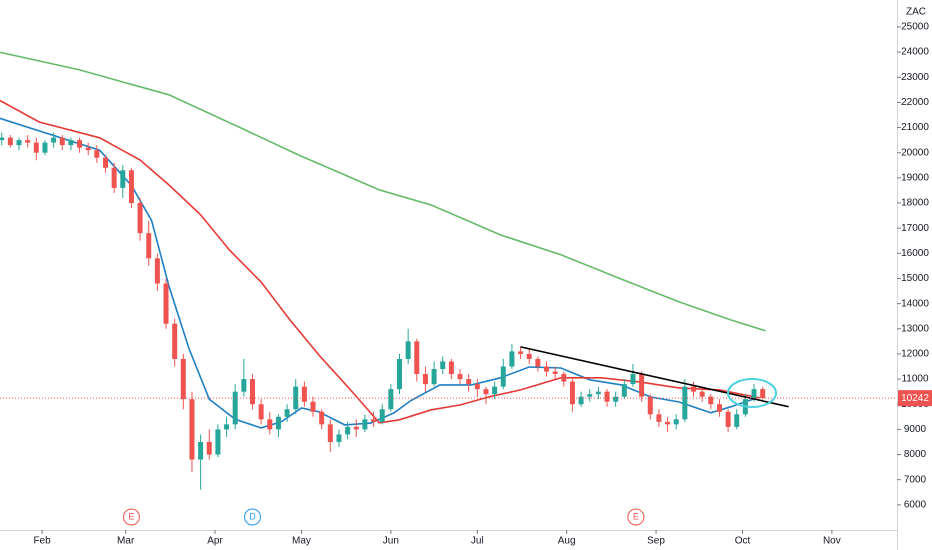 This screenshot has height=550, width=932. What do you see at coordinates (915, 354) in the screenshot?
I see `y-tick-label: 12000` at bounding box center [915, 354].